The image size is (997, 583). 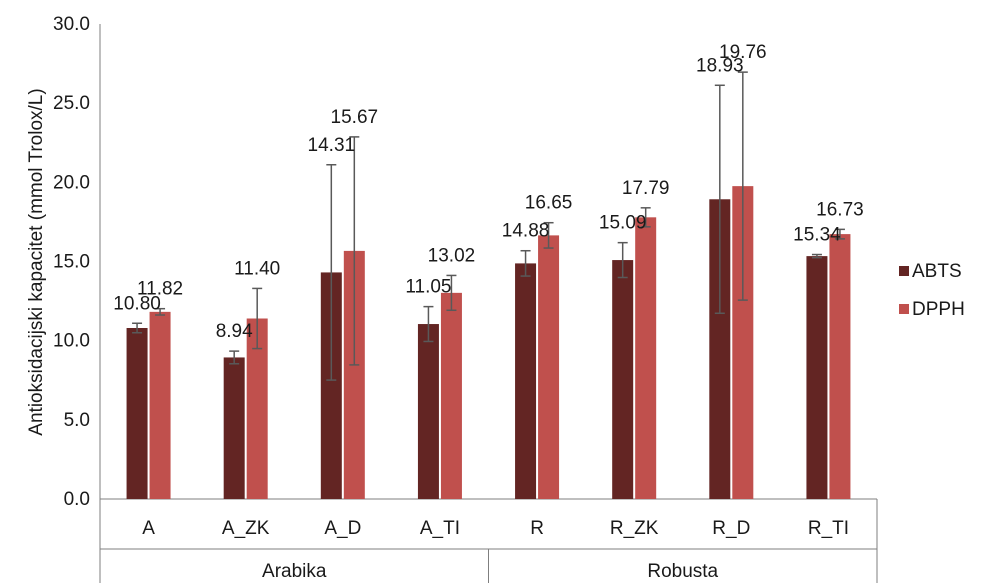 What do you see at coordinates (452, 255) in the screenshot?
I see `data-label: 13.02` at bounding box center [452, 255].